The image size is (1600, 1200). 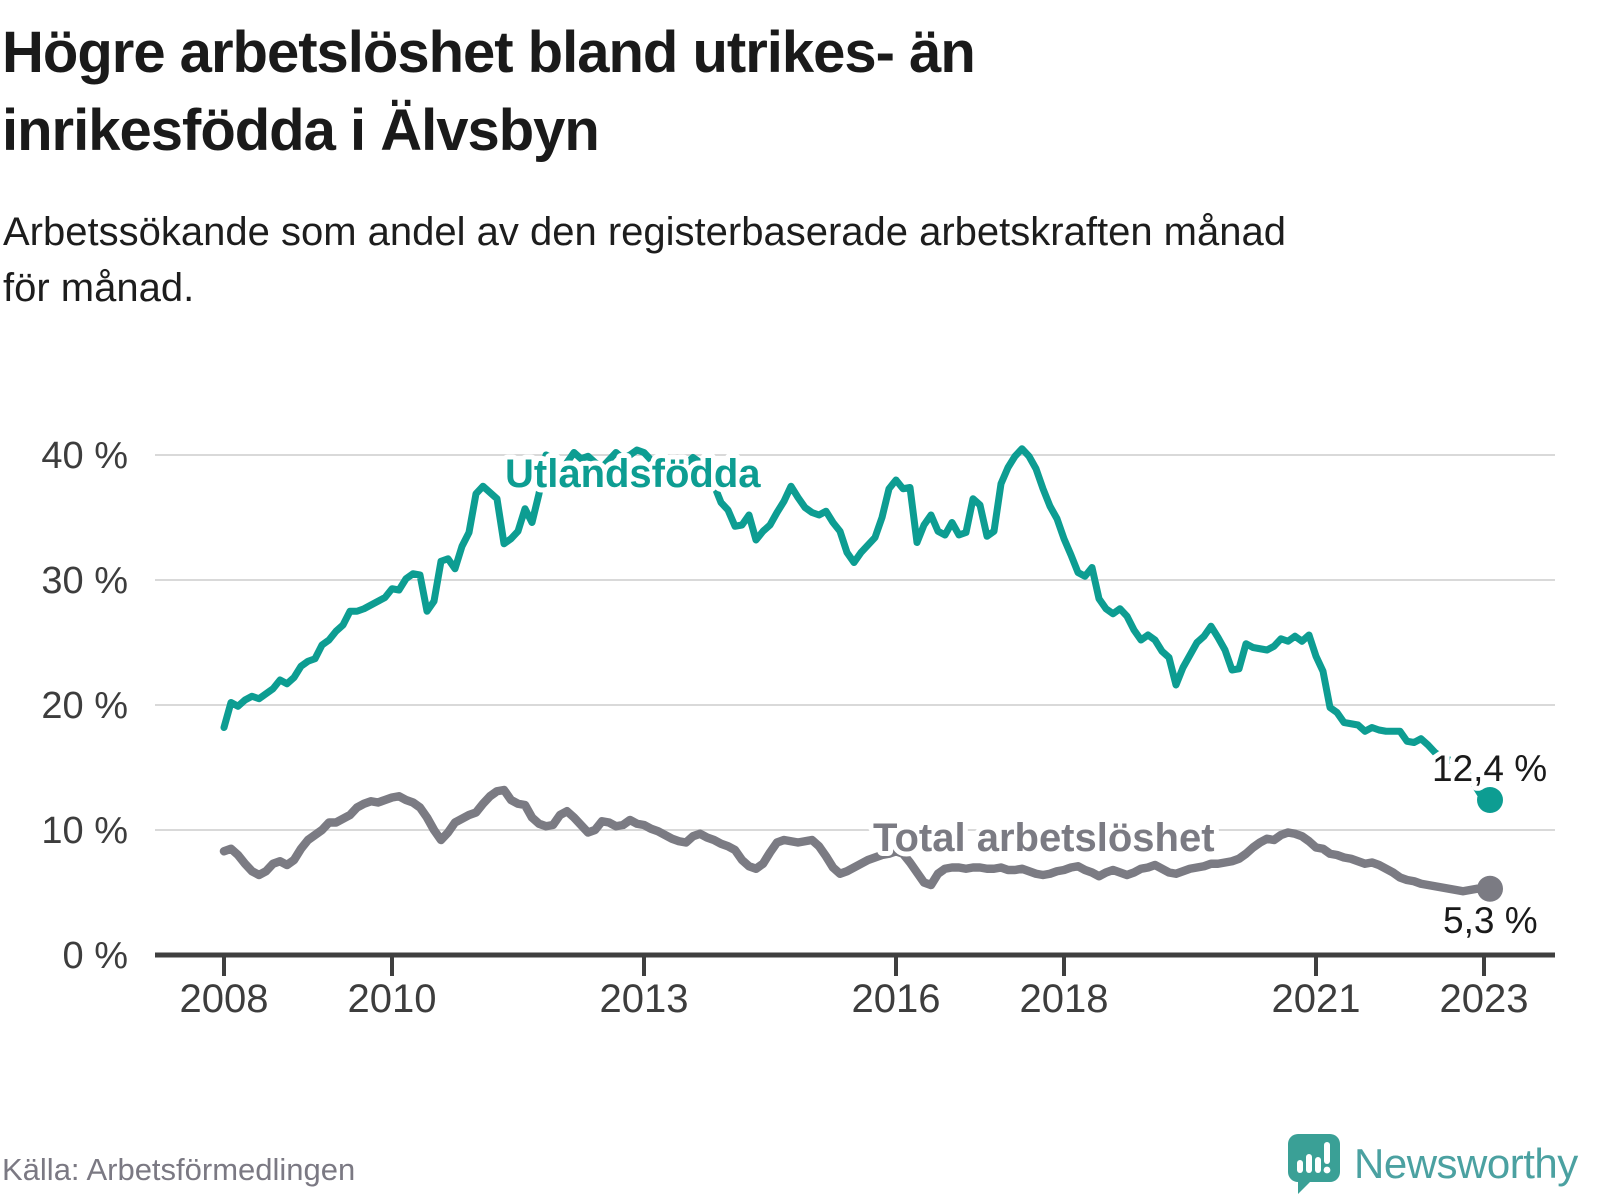 What do you see at coordinates (489, 52) in the screenshot?
I see `title-line-1: Högre arbetslöshet bland utrikes- än` at bounding box center [489, 52].